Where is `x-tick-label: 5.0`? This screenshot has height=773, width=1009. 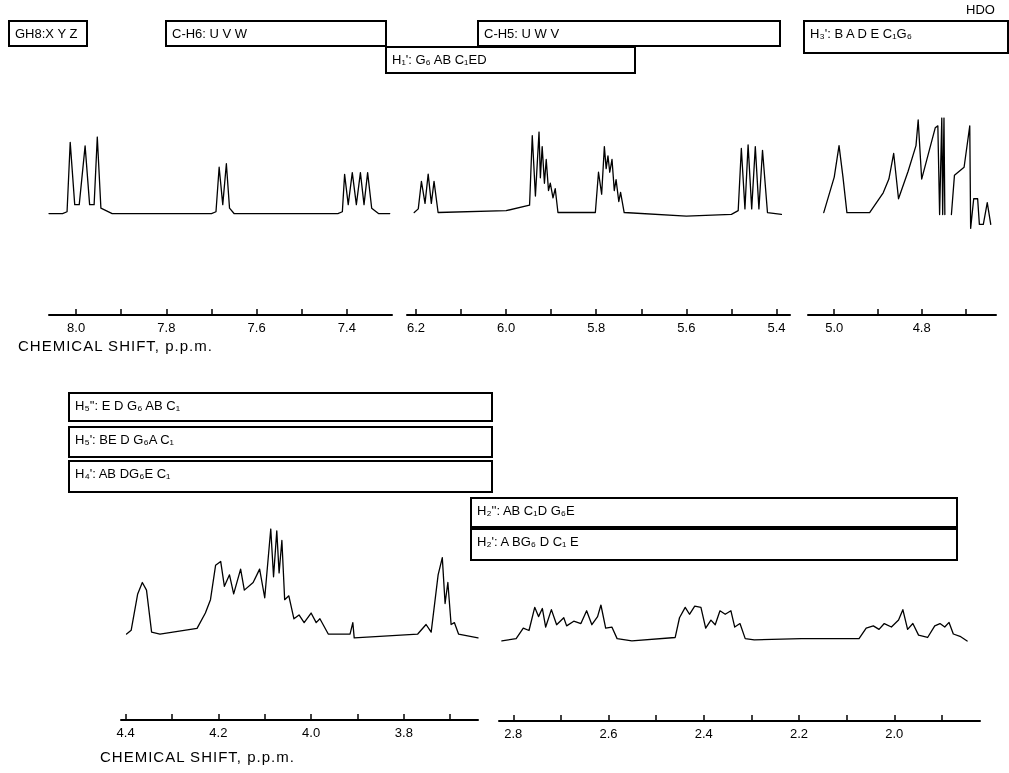 x-tick-label: 5.0 is located at coordinates (834, 327).